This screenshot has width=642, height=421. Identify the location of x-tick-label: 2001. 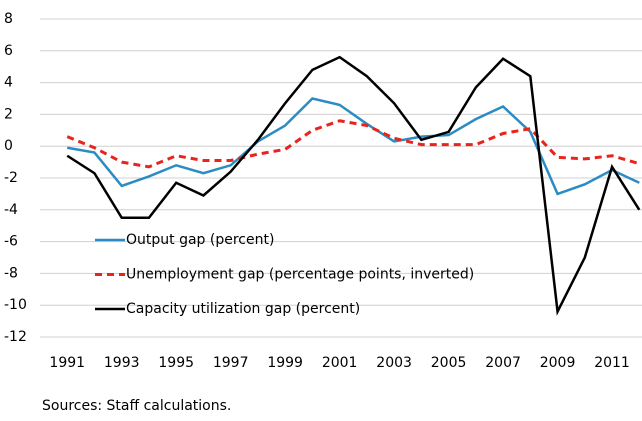
(340, 363).